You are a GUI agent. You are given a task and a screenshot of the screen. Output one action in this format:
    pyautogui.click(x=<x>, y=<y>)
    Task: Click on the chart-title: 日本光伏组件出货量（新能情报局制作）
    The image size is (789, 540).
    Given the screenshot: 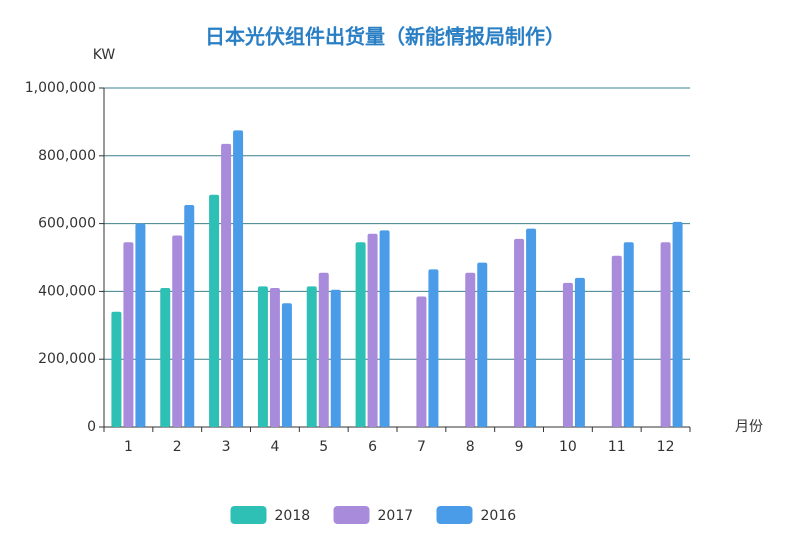 What is the action you would take?
    pyautogui.click(x=385, y=37)
    